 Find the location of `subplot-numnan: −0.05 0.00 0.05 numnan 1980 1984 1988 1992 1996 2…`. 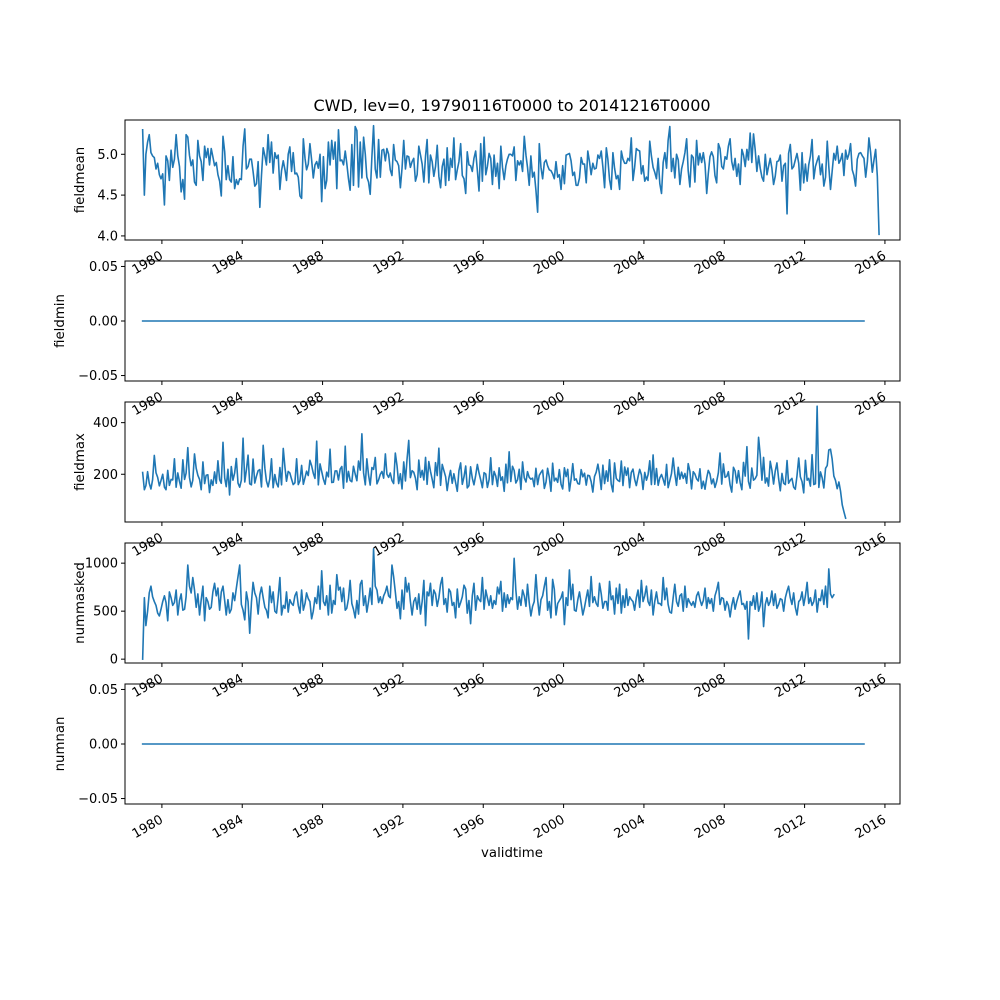

subplot-numnan: −0.05 0.00 0.05 numnan 1980 1984 1988 1992 1996 2… is located at coordinates (477, 762).